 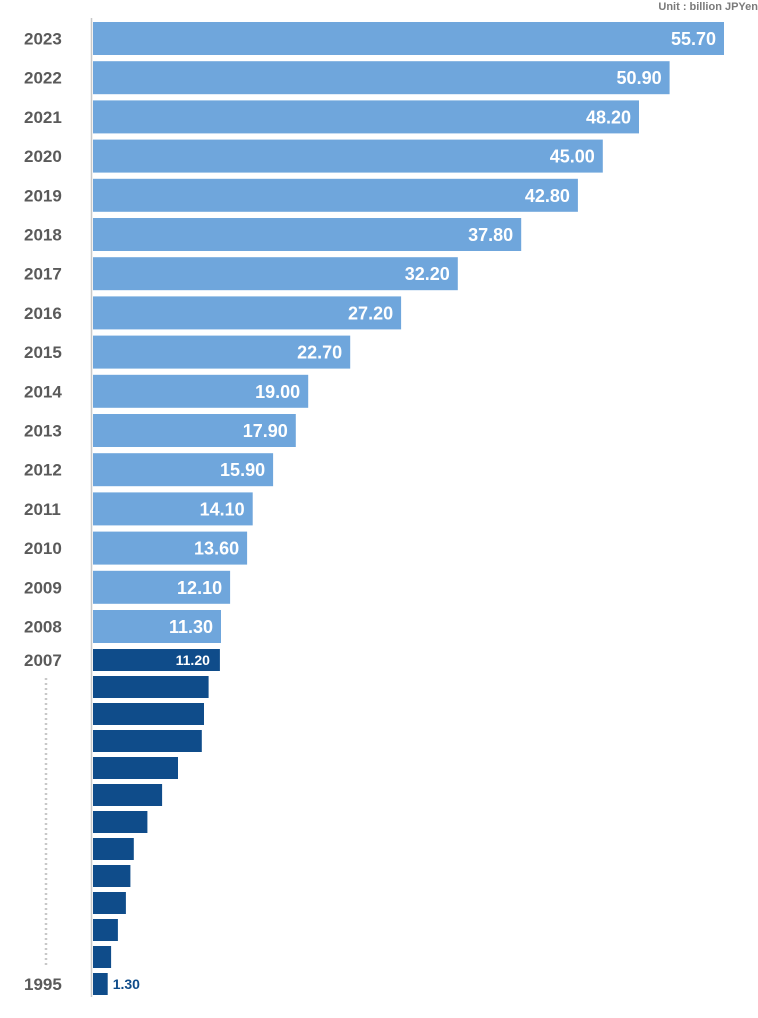 I want to click on value-label-2017: 32.20, so click(x=427, y=274).